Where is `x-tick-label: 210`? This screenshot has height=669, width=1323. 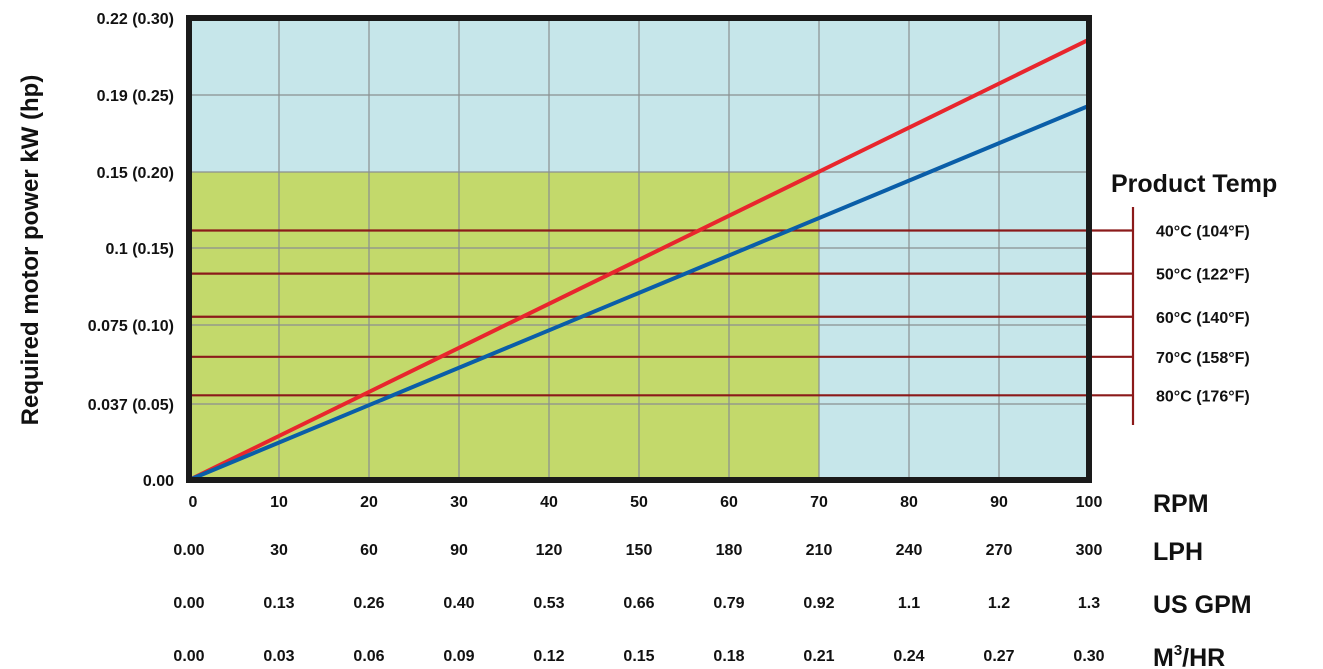 x-tick-label: 210 is located at coordinates (819, 550).